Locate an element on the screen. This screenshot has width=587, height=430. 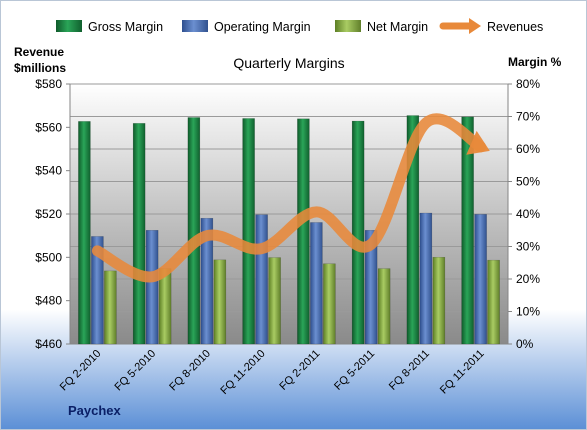
y-axis-label-left-line2: $millions is located at coordinates (40, 68).